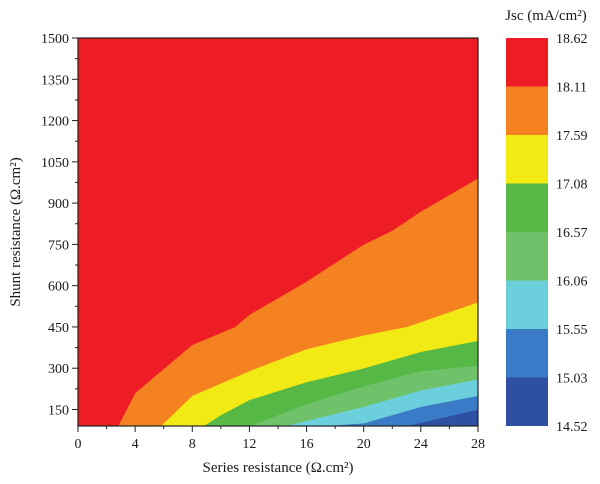  What do you see at coordinates (58, 369) in the screenshot?
I see `y-tick-label: 300` at bounding box center [58, 369].